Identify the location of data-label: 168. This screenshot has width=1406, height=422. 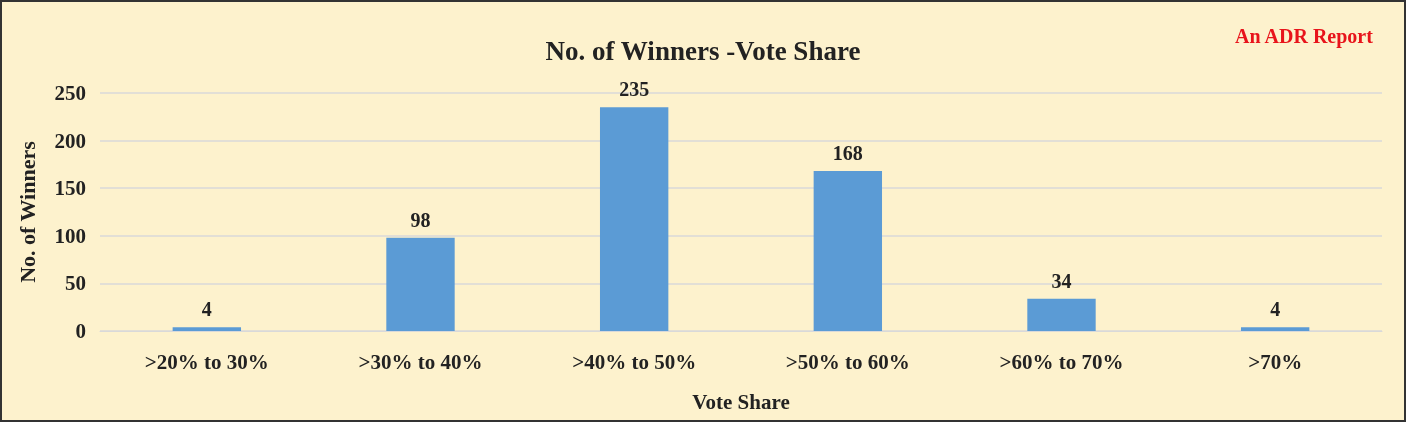
(847, 153).